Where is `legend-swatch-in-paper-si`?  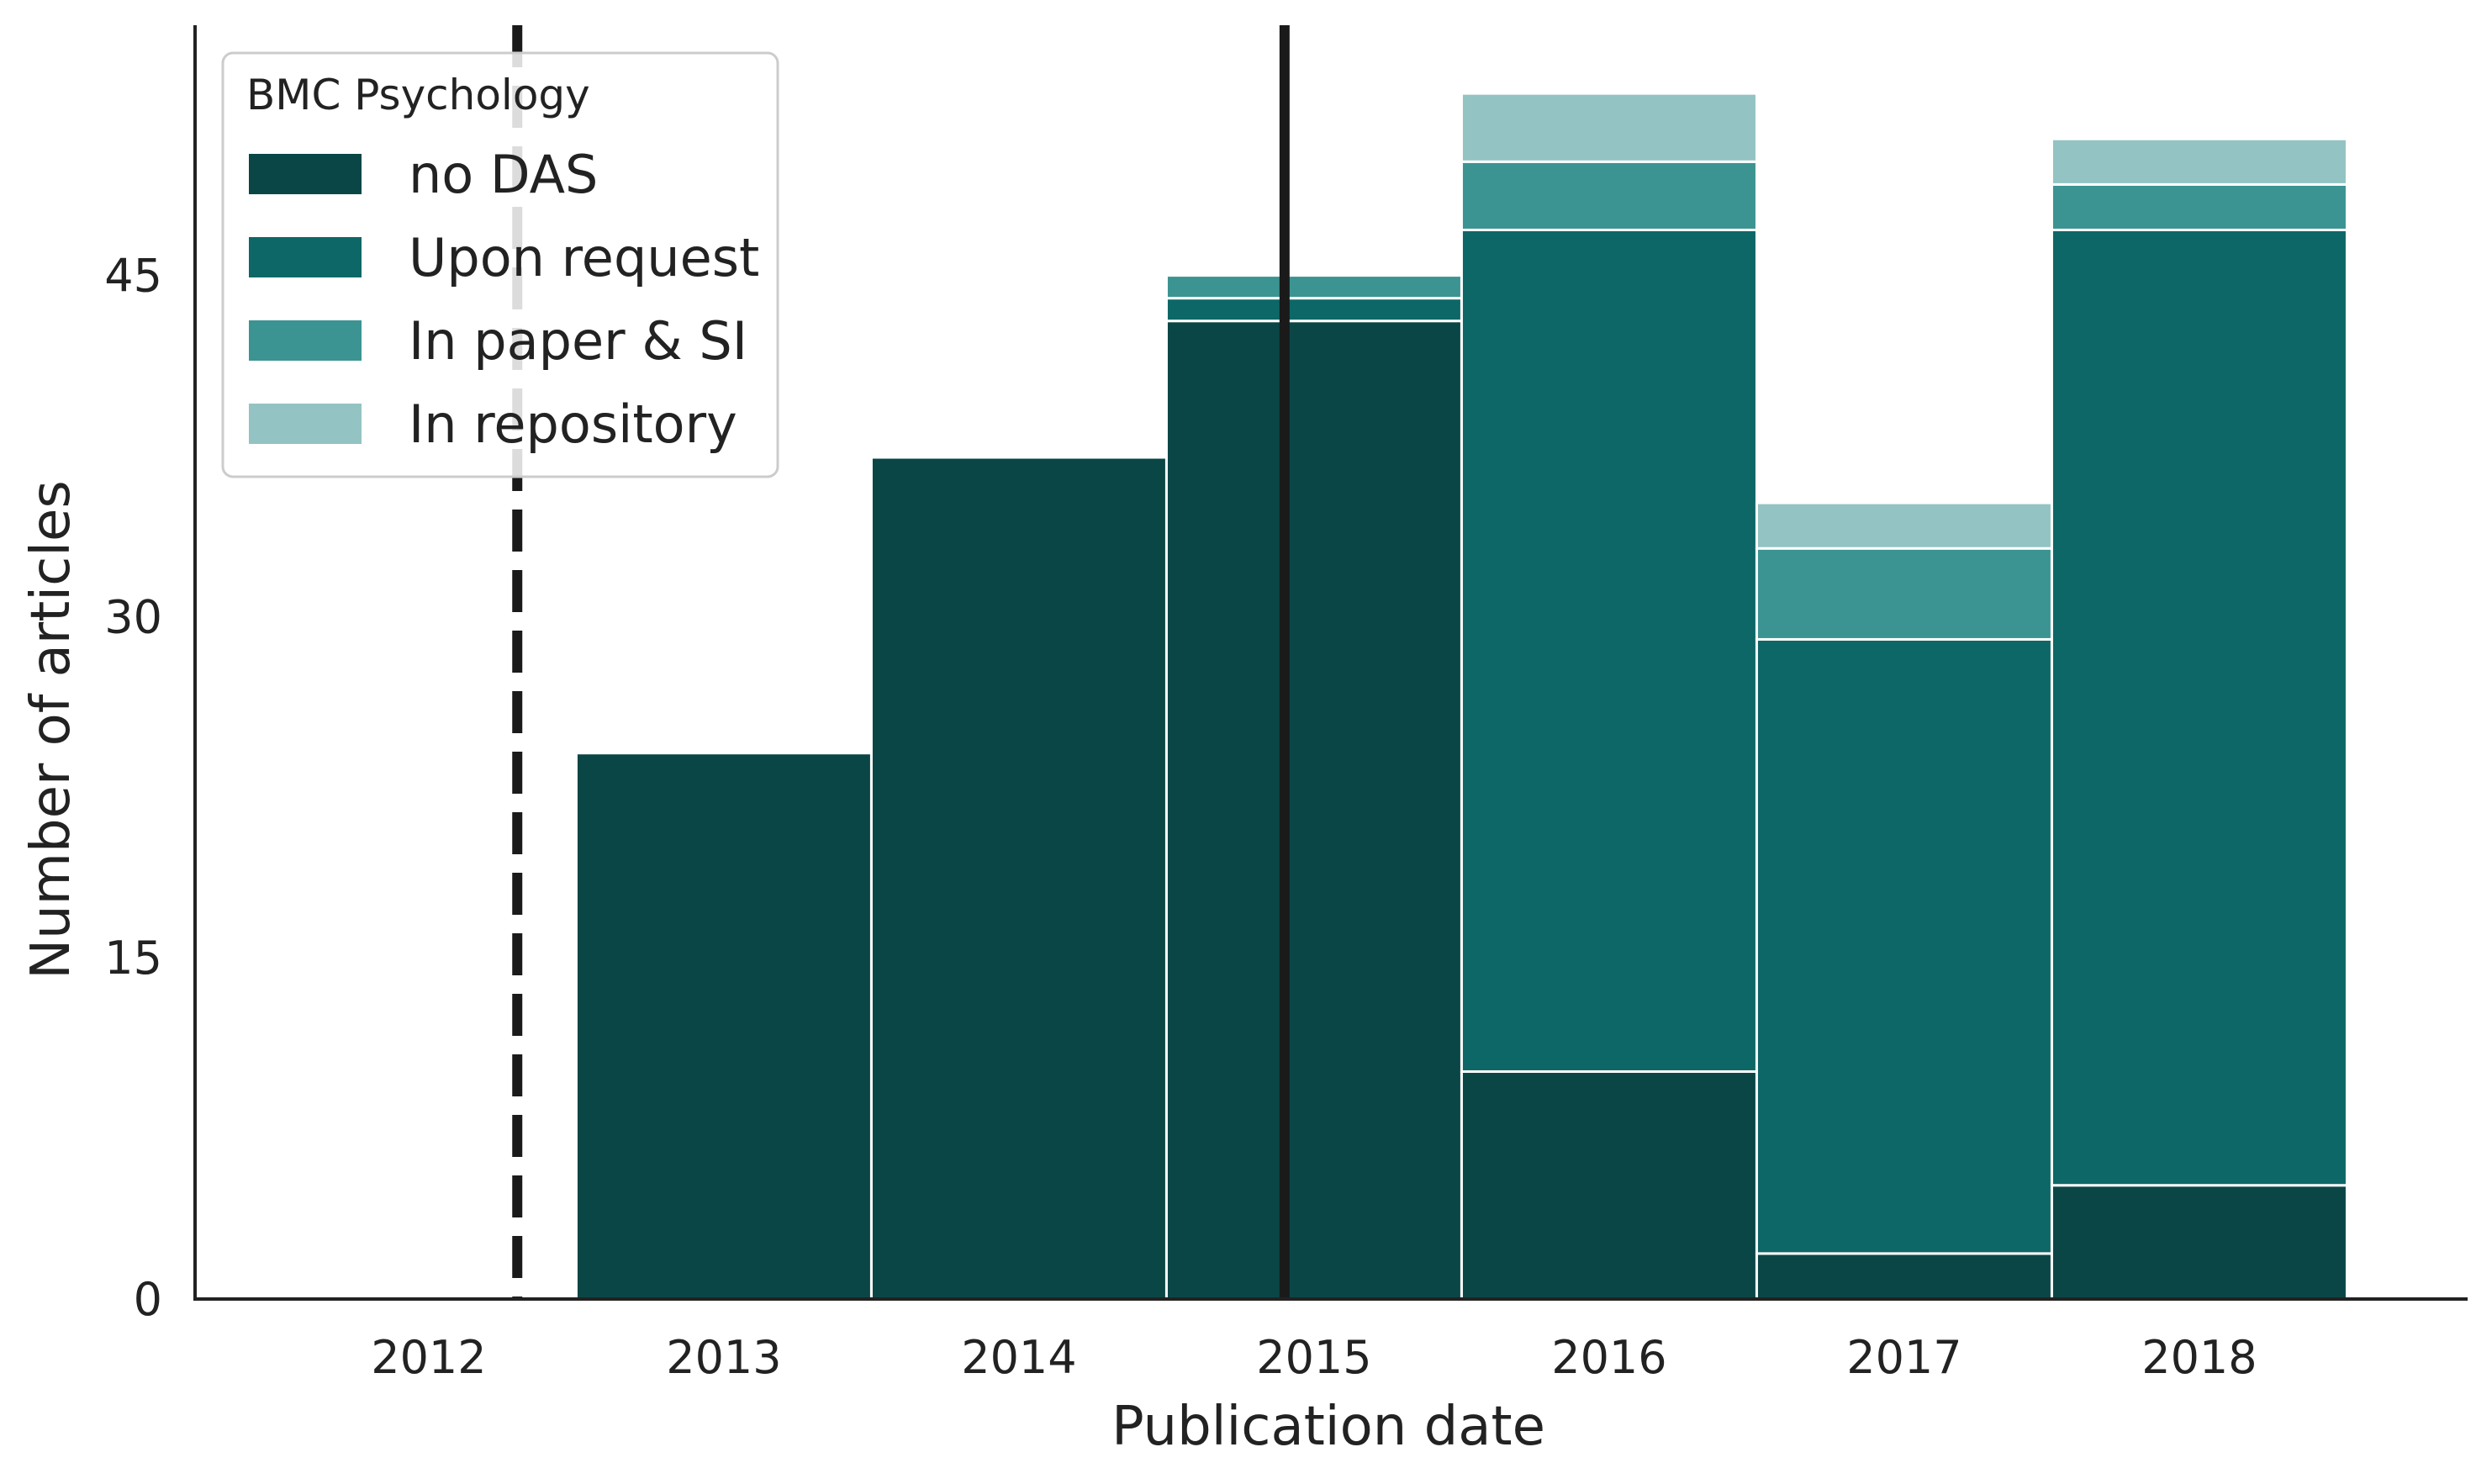 legend-swatch-in-paper-si is located at coordinates (305, 340).